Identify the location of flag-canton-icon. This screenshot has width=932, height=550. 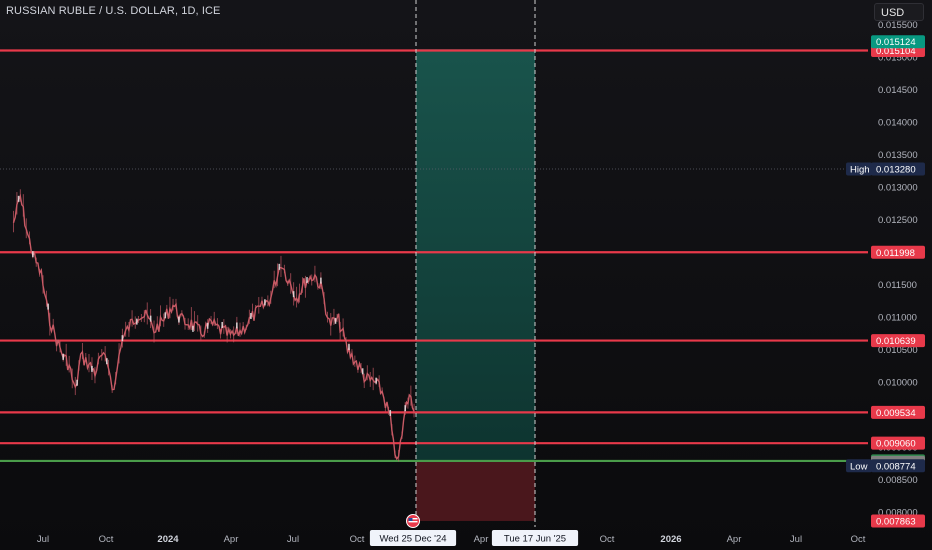
(410, 519).